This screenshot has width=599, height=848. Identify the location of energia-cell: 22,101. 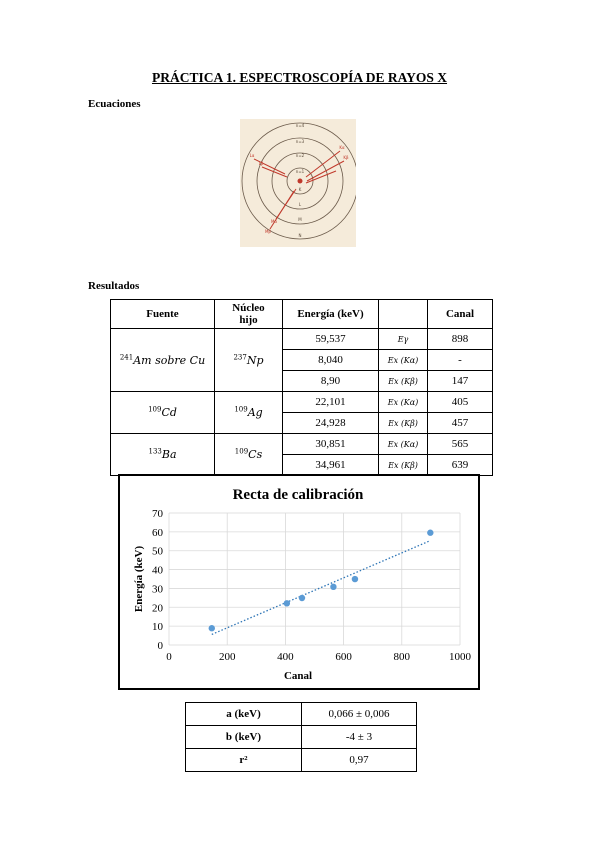
(330, 402).